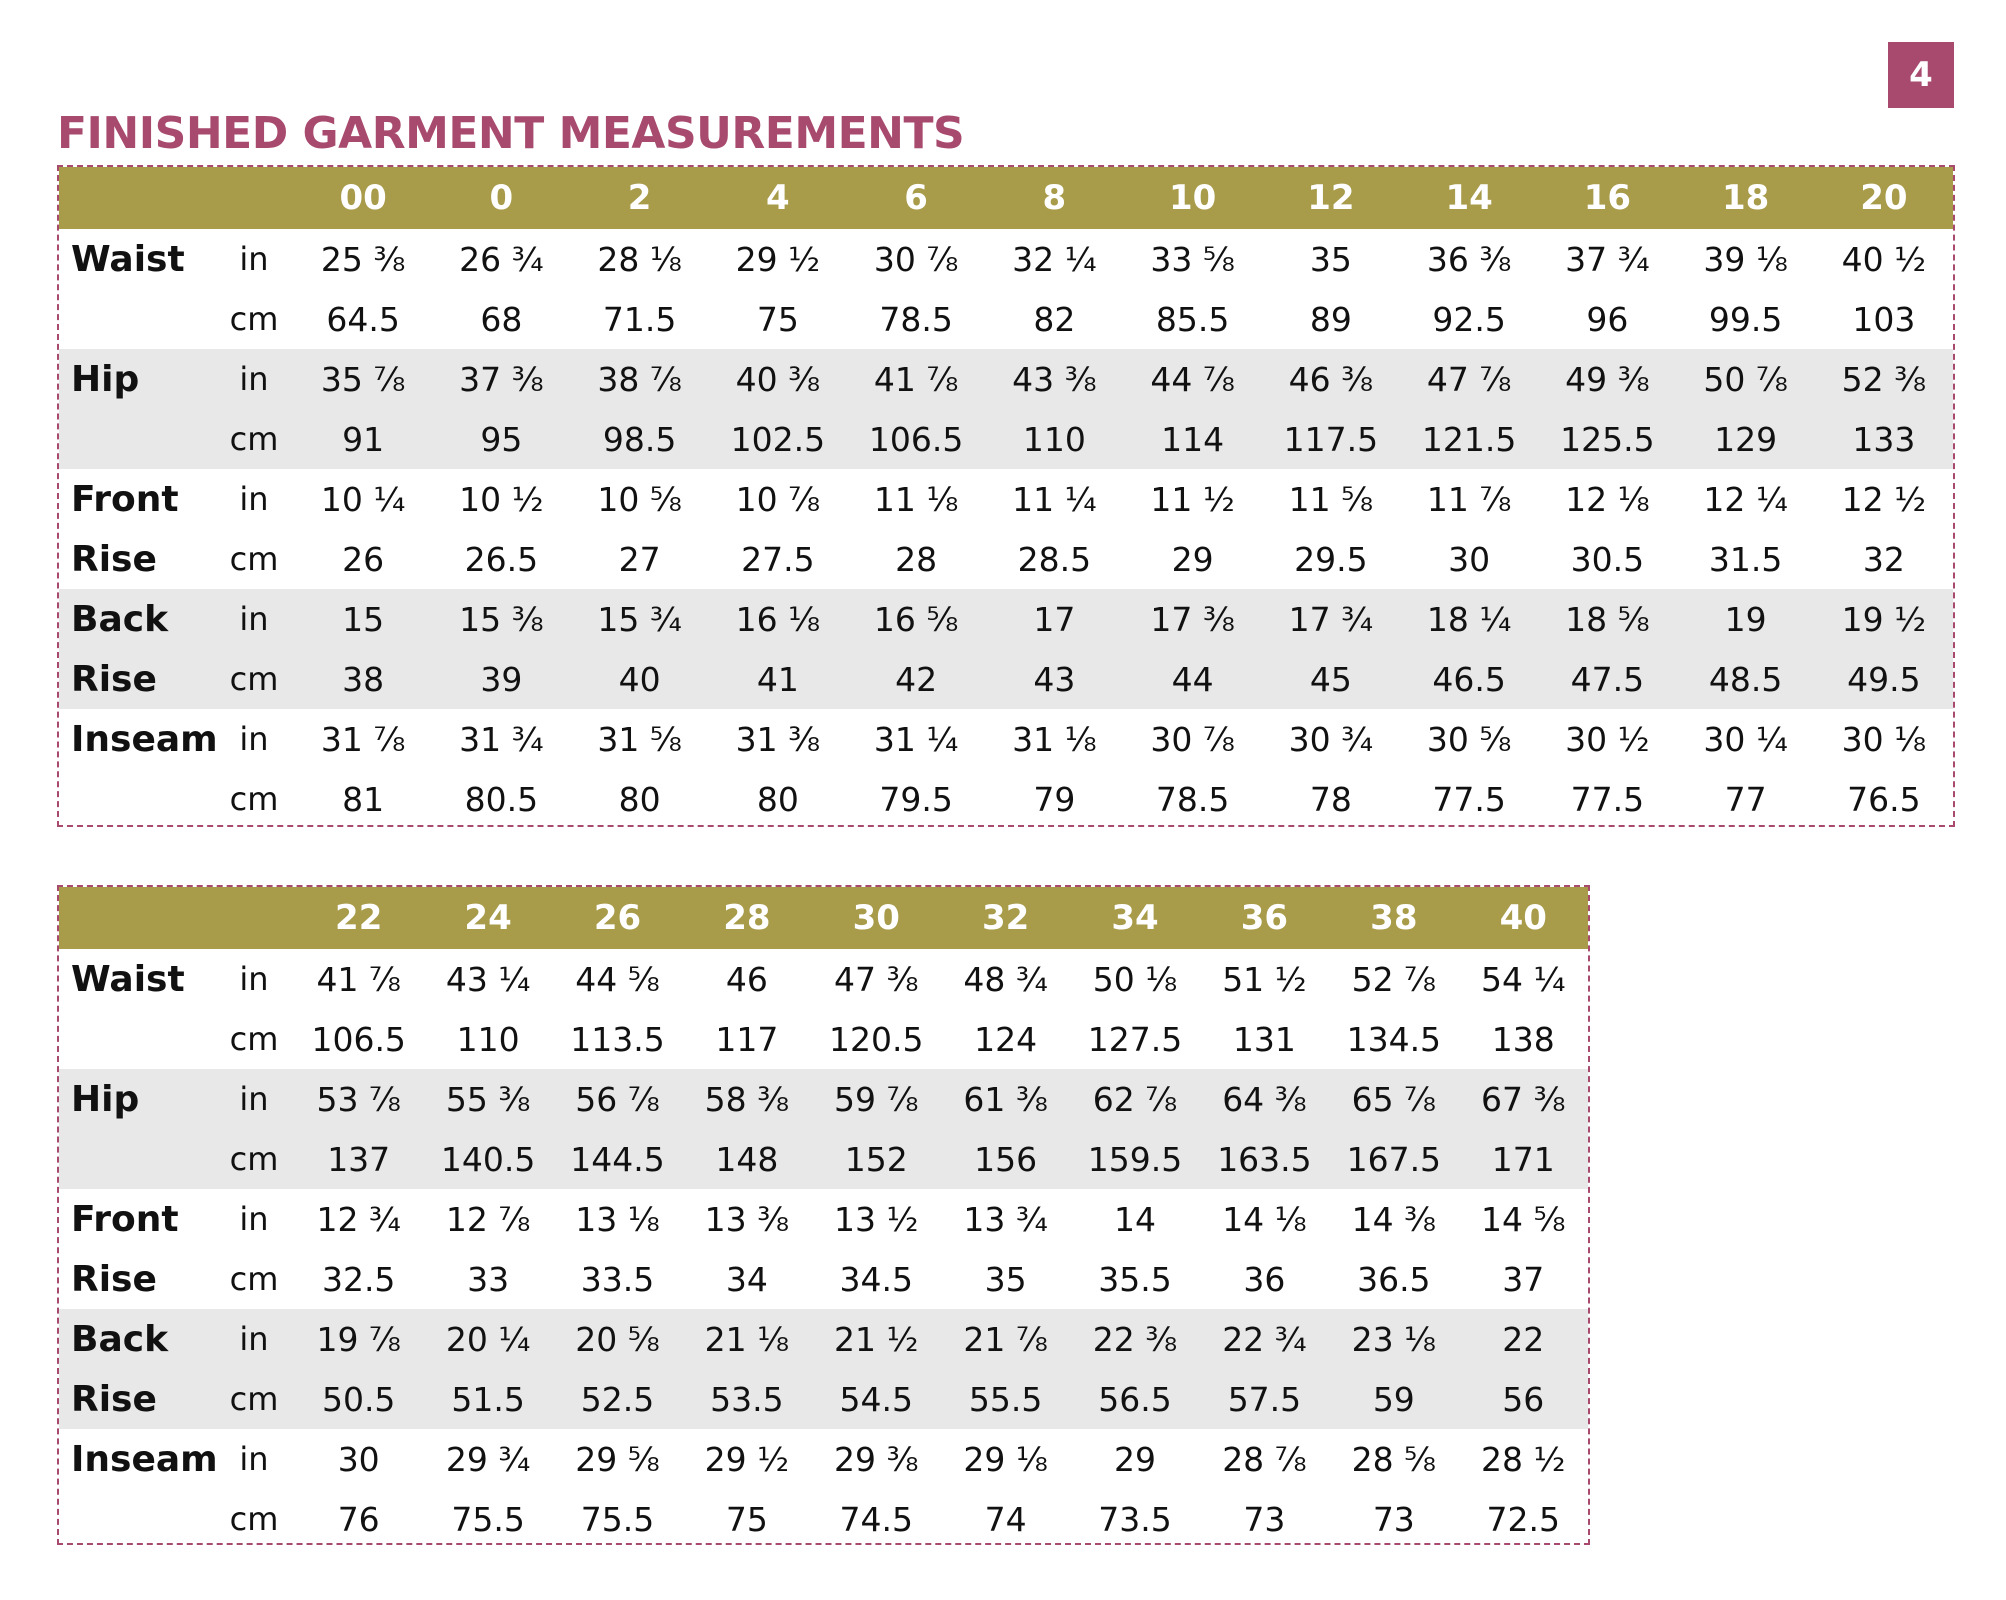 The height and width of the screenshot is (1600, 2006). Describe the element at coordinates (363, 259) in the screenshot. I see `measurement-value: 25 ⅜` at that location.